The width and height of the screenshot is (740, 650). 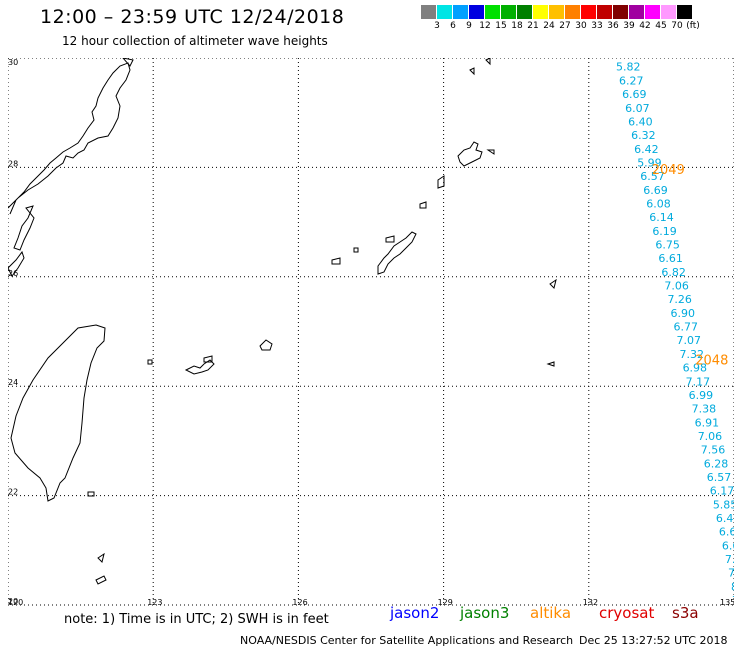 I want to click on wave-height-value: 7.46, so click(x=733, y=600).